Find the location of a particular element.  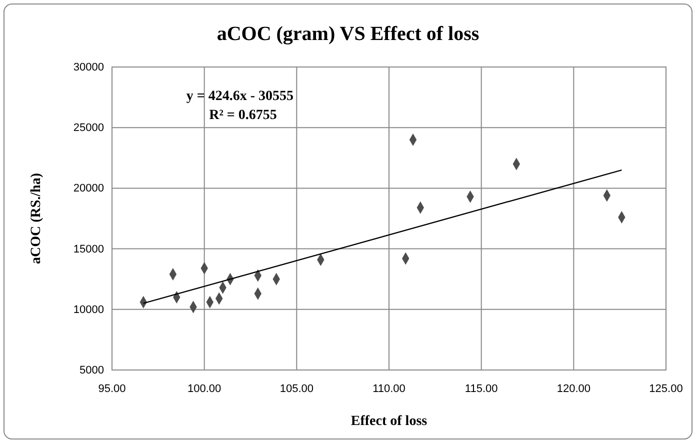

y-tick-label: 10000 is located at coordinates (88, 310).